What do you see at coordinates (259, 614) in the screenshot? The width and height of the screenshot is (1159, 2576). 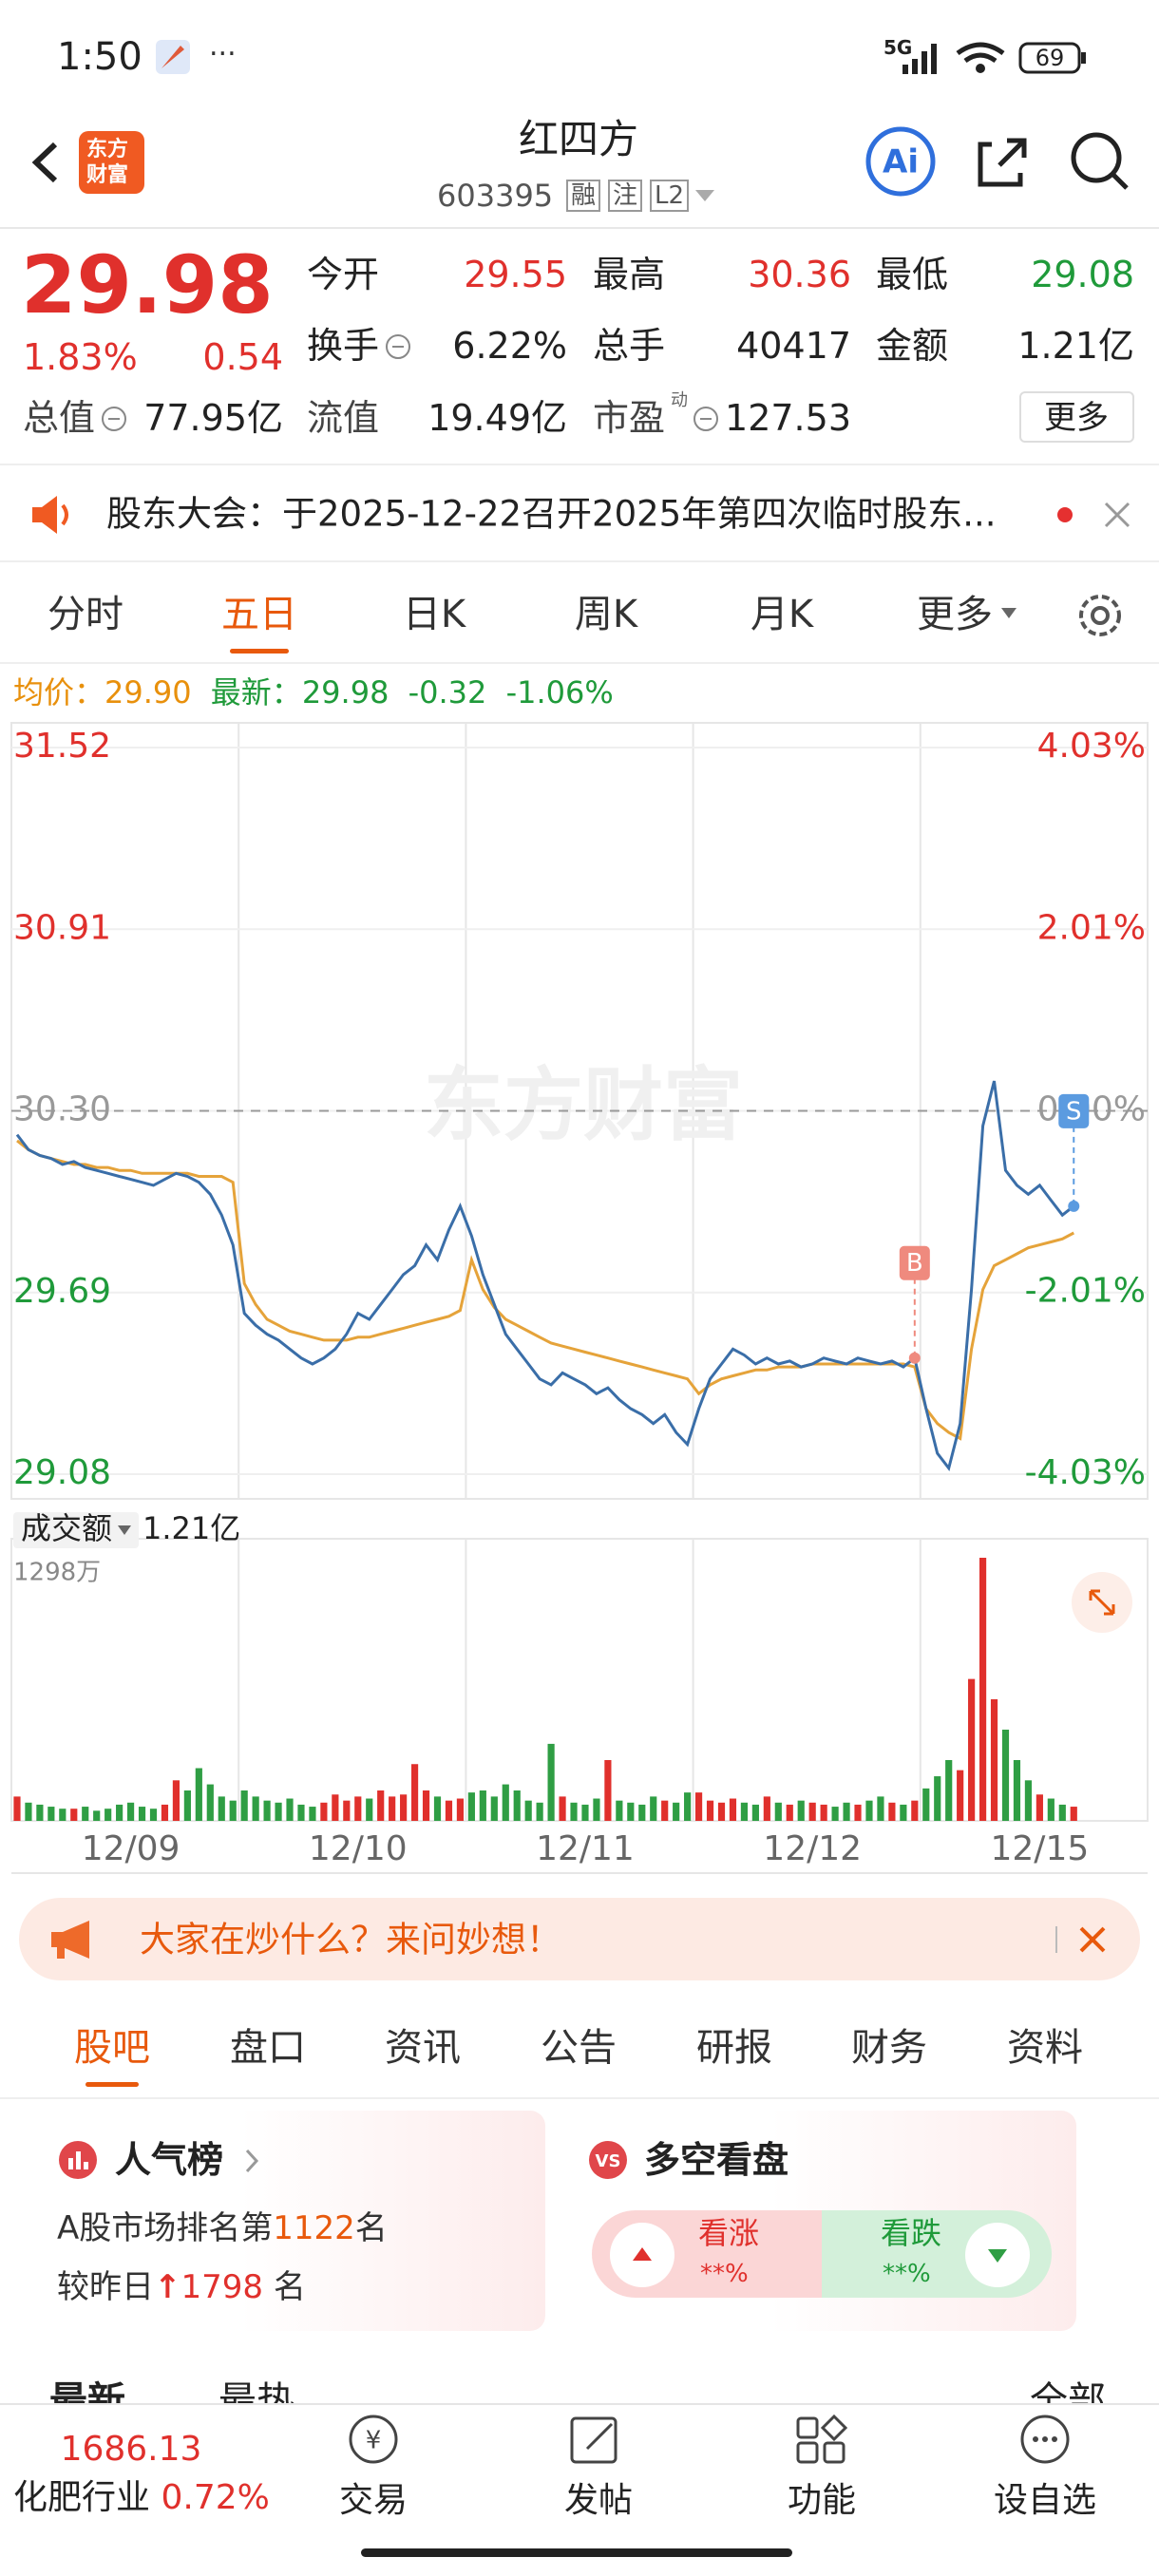 I see `period-tab: 五日` at bounding box center [259, 614].